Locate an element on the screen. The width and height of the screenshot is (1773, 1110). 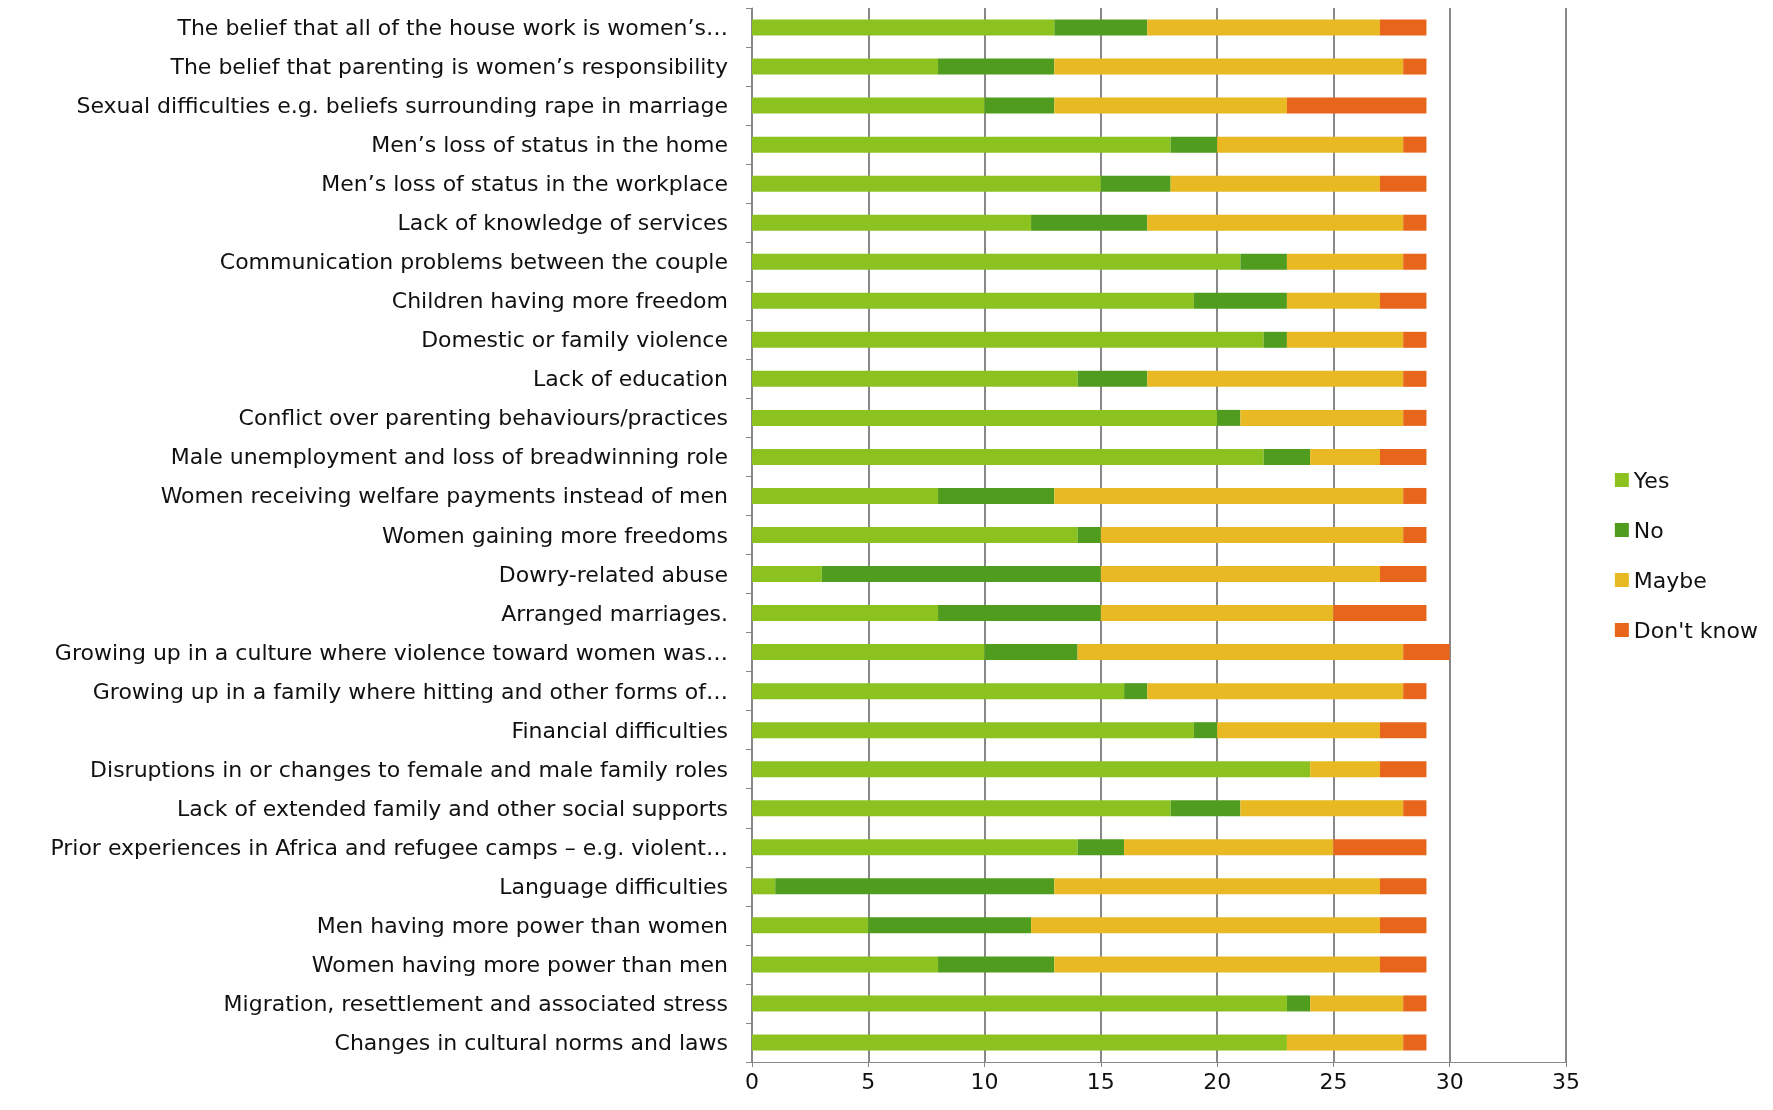
y-tick-label: Lack of education is located at coordinates (630, 379).